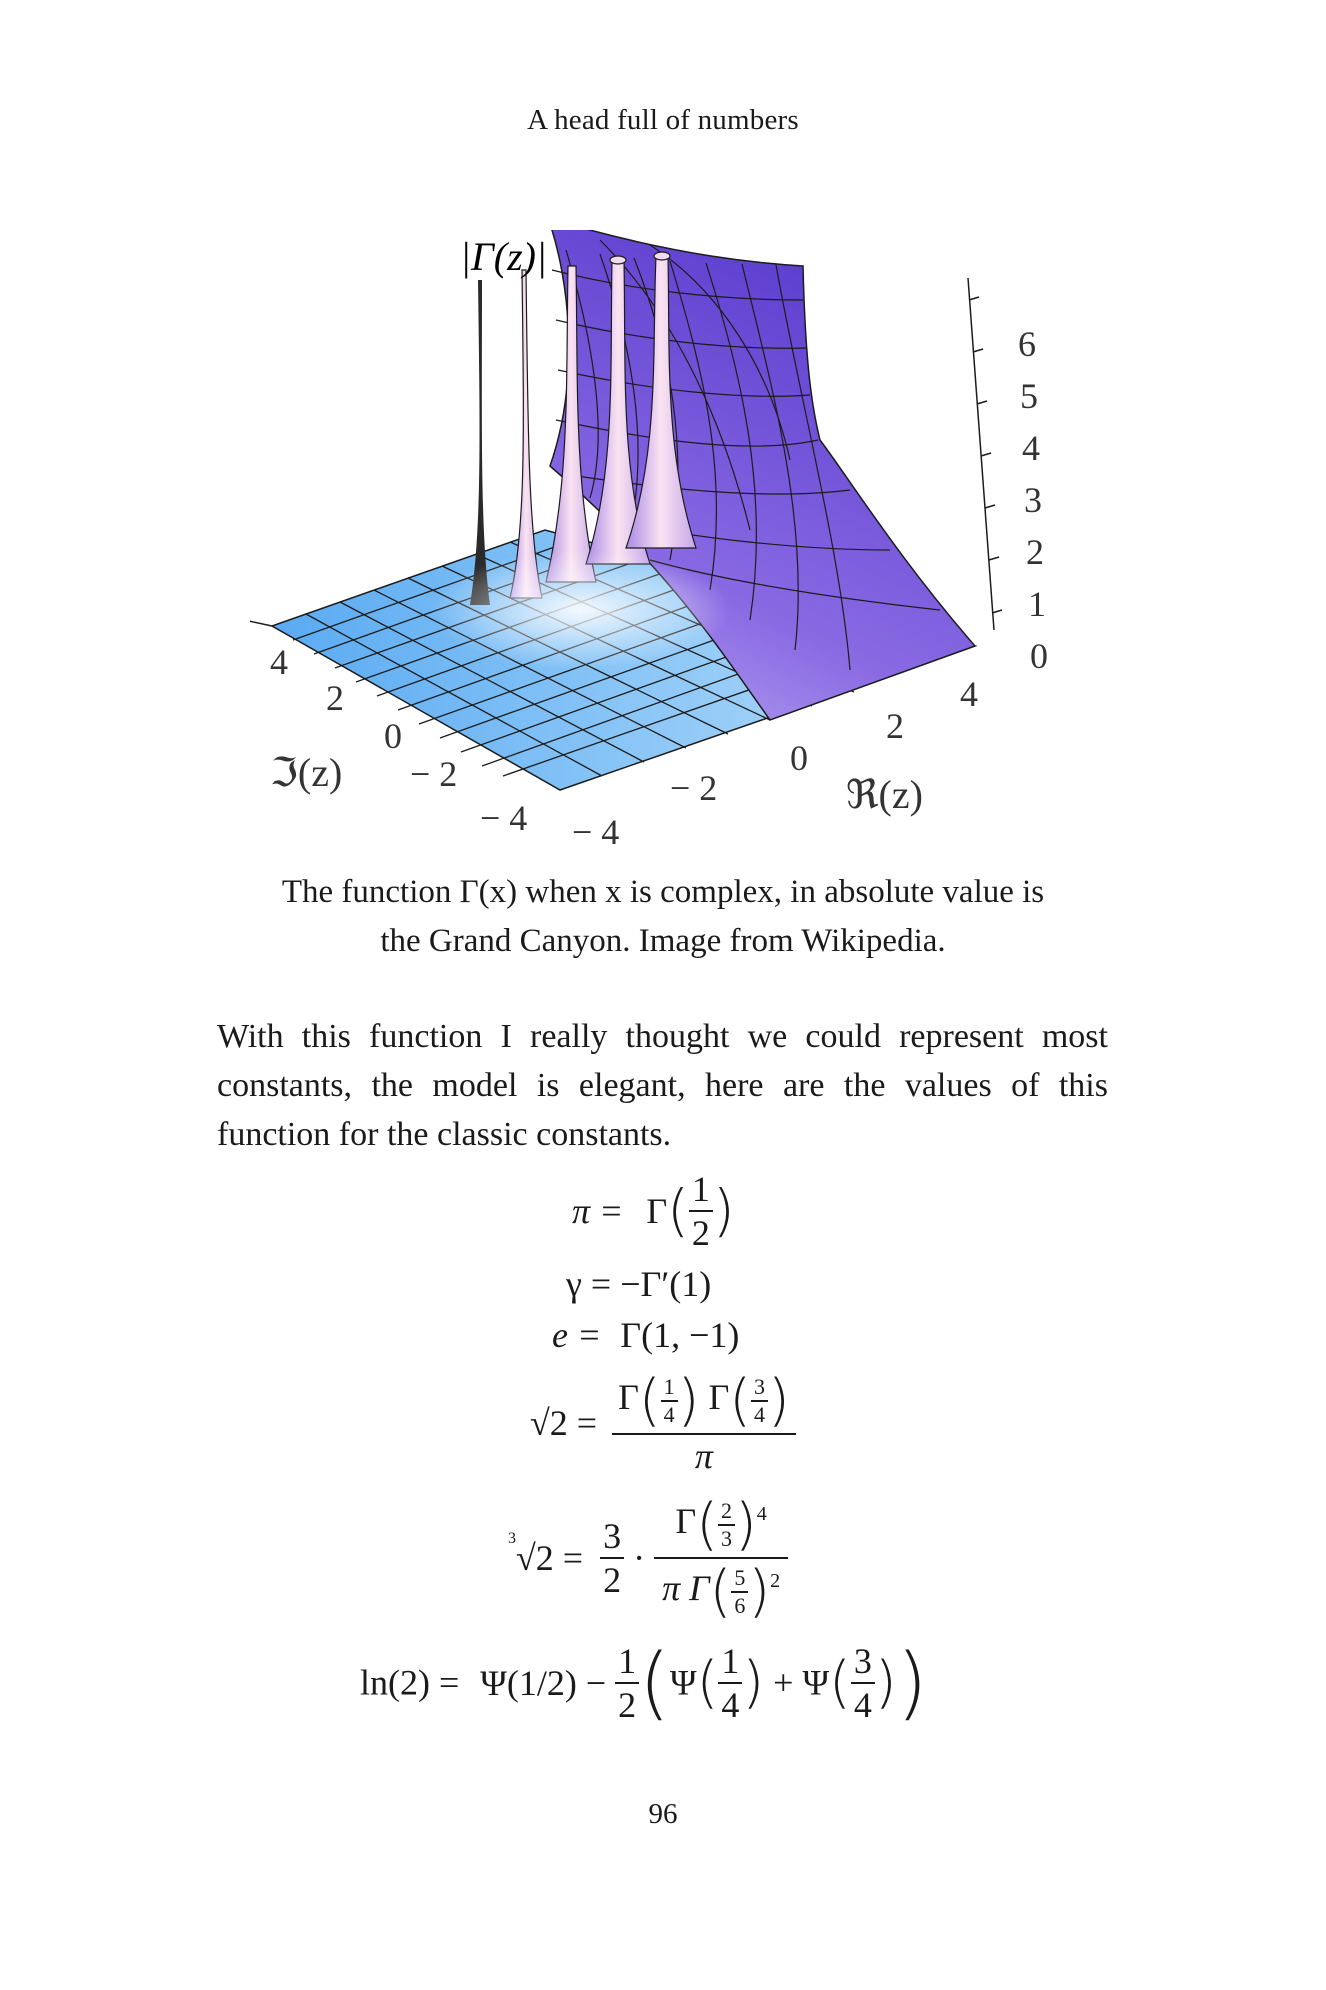 Image resolution: width=1326 pixels, height=1990 pixels. What do you see at coordinates (1027, 344) in the screenshot?
I see `z-tick: 6` at bounding box center [1027, 344].